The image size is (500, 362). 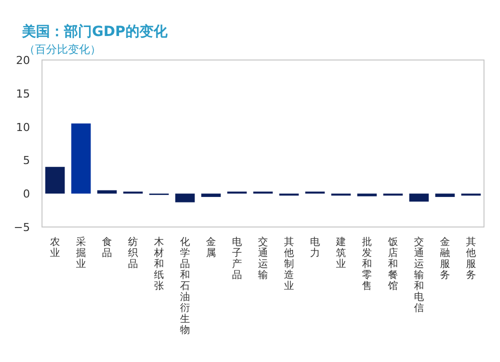 I want to click on y-tick-label: 0, so click(x=26, y=194).